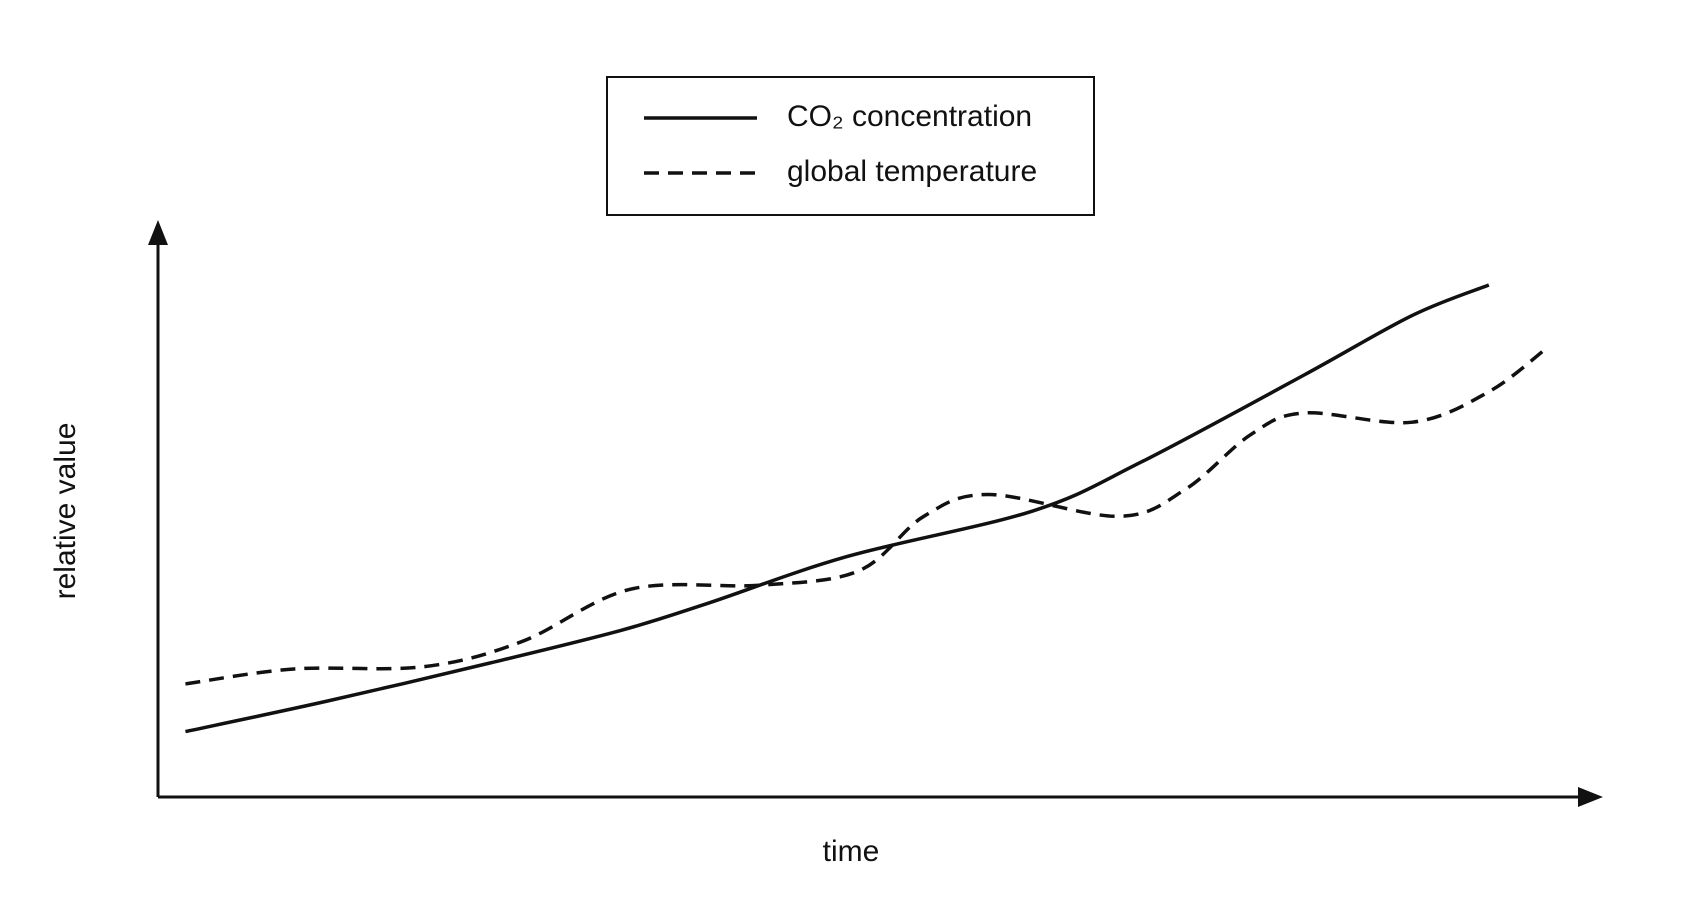 The width and height of the screenshot is (1704, 923). Describe the element at coordinates (851, 851) in the screenshot. I see `x-axis-label: time` at that location.